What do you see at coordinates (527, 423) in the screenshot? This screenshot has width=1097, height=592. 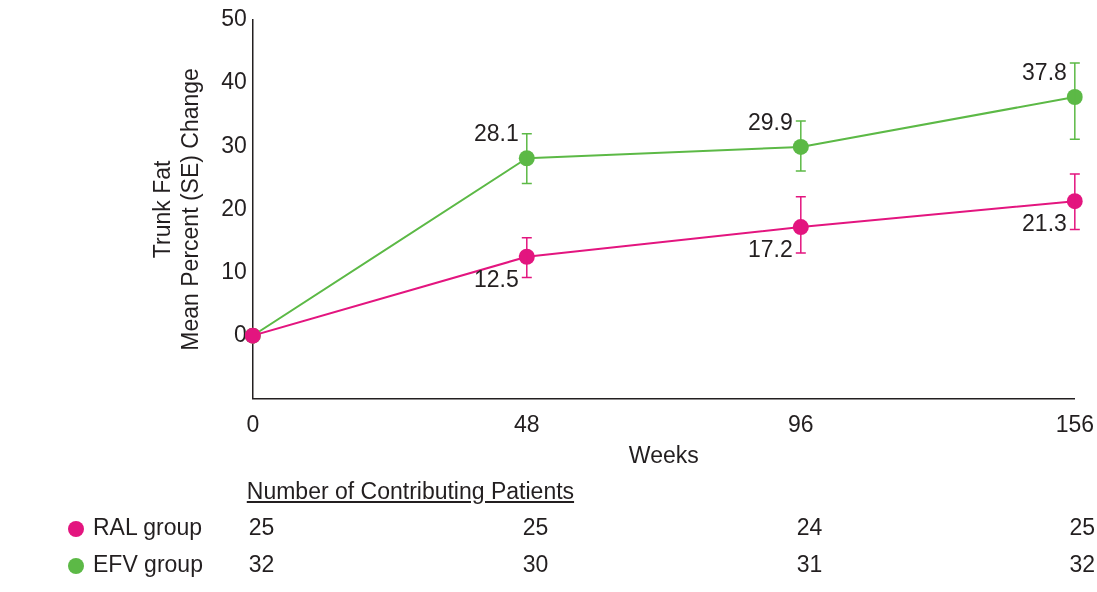 I see `x-tick-label: 48` at bounding box center [527, 423].